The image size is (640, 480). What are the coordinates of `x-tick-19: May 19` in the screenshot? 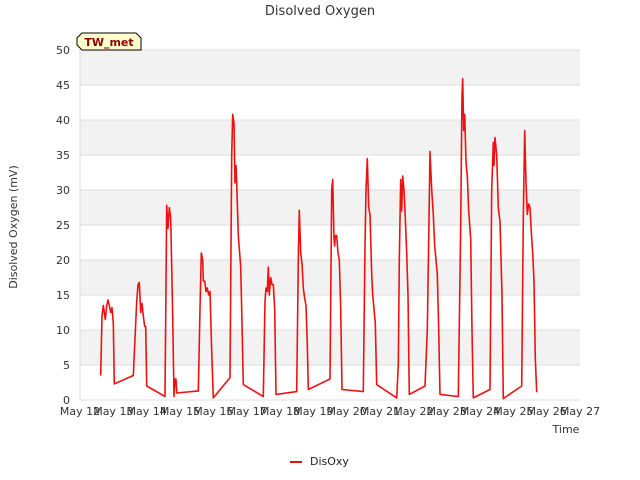 It's located at (313, 411).